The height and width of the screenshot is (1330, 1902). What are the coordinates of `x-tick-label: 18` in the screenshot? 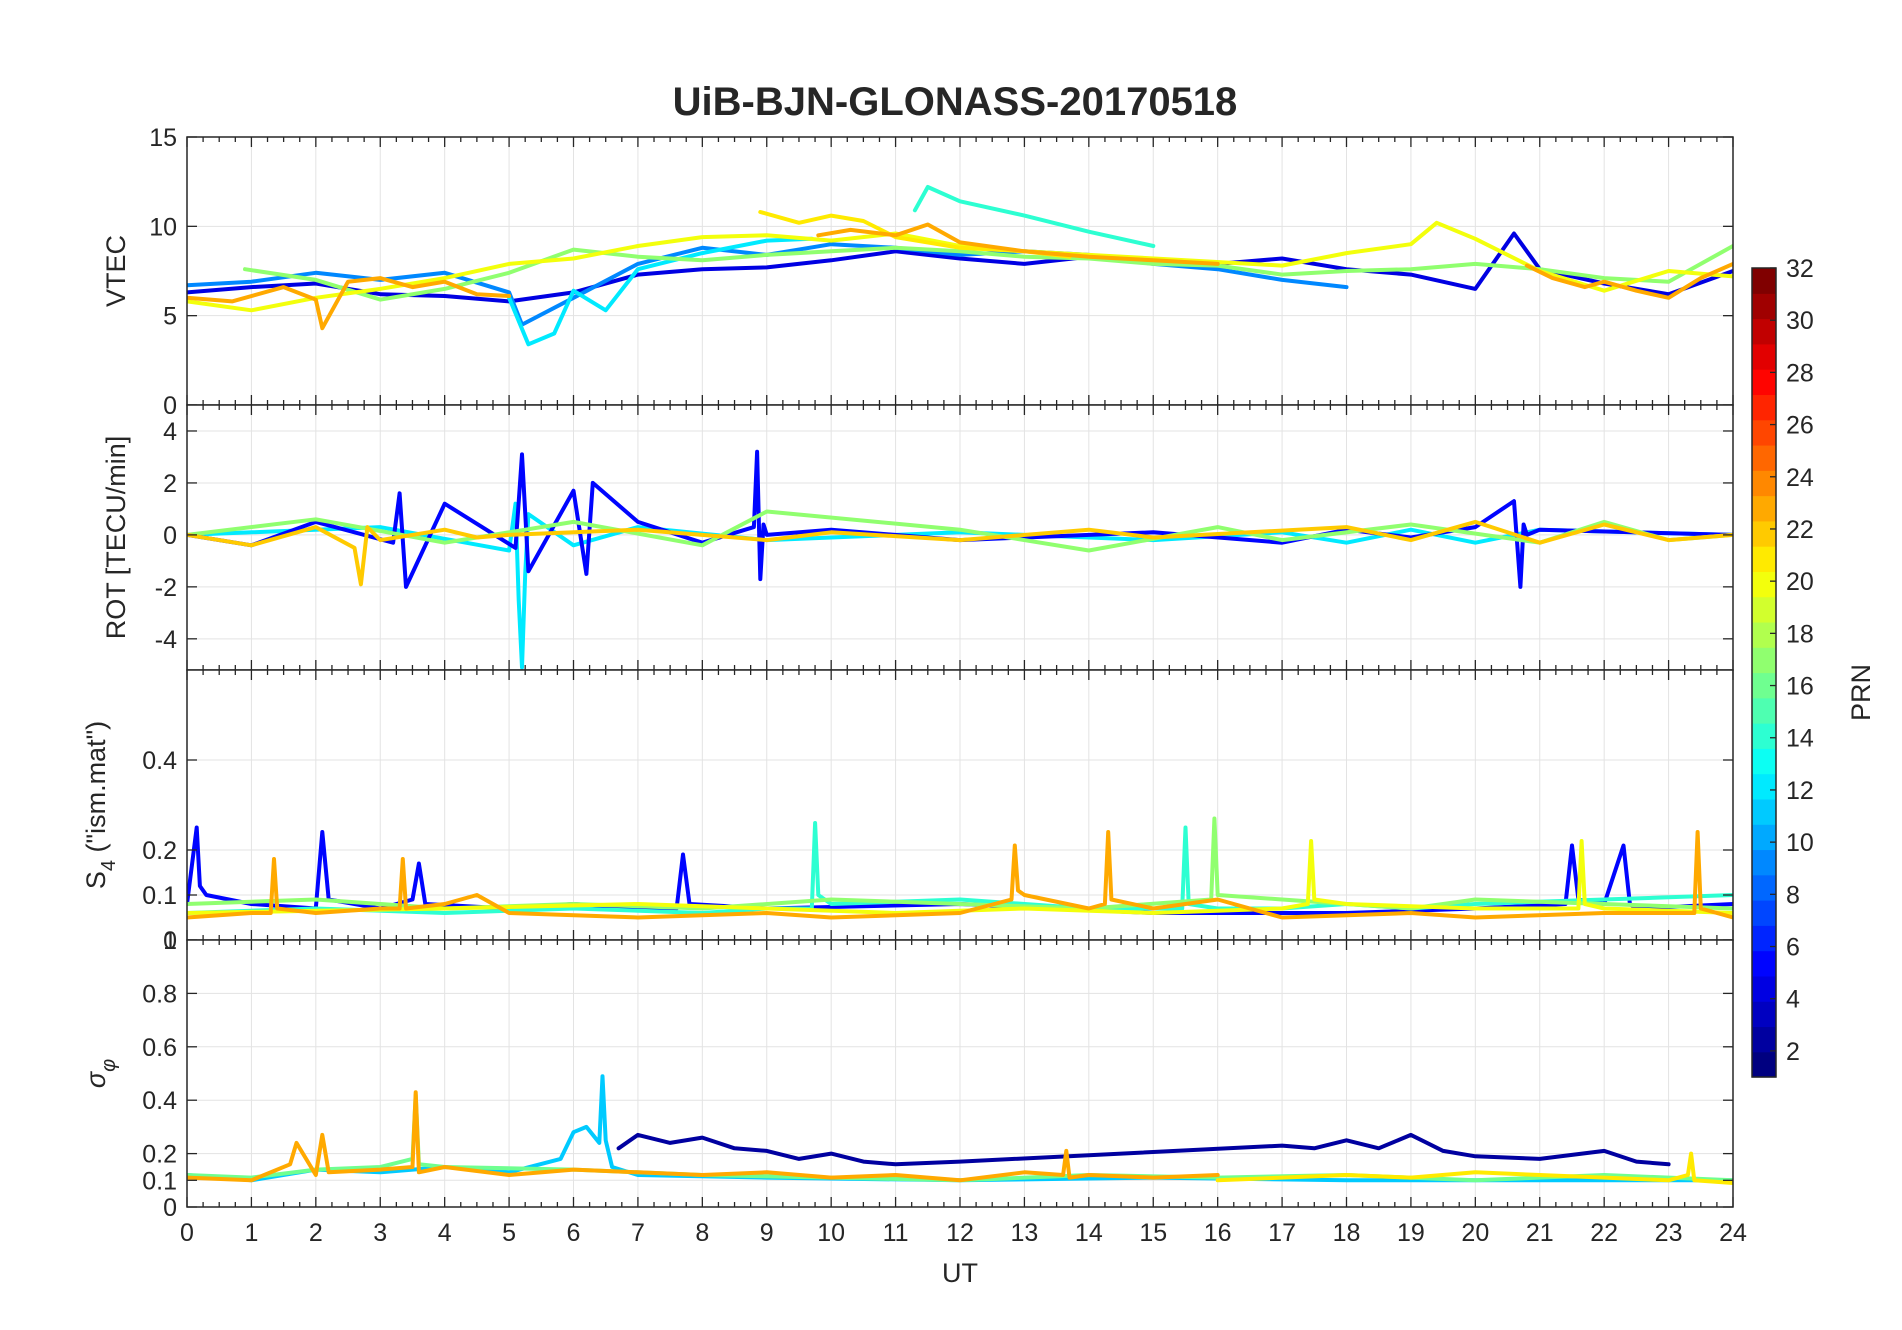 It's located at (1347, 1233).